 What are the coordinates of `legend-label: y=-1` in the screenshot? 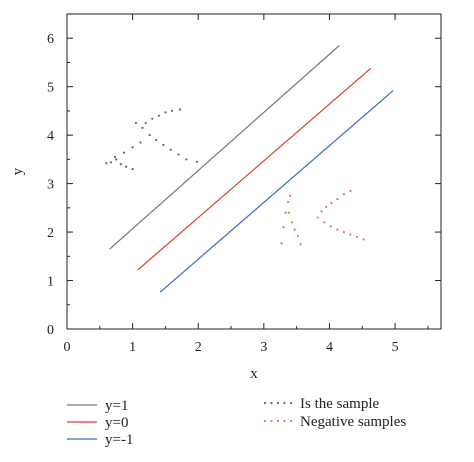 It's located at (119, 440).